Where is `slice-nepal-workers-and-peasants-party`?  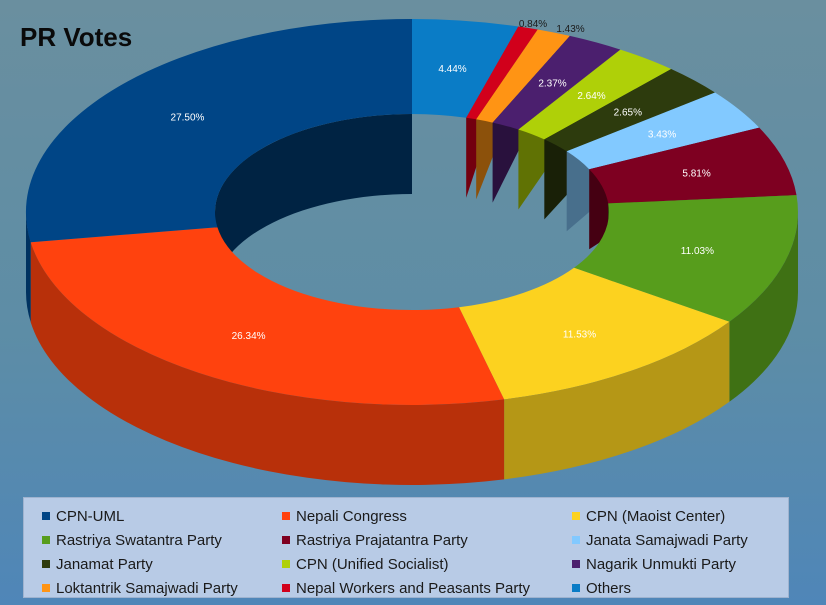
slice-nepal-workers-and-peasants-party is located at coordinates (502, 73).